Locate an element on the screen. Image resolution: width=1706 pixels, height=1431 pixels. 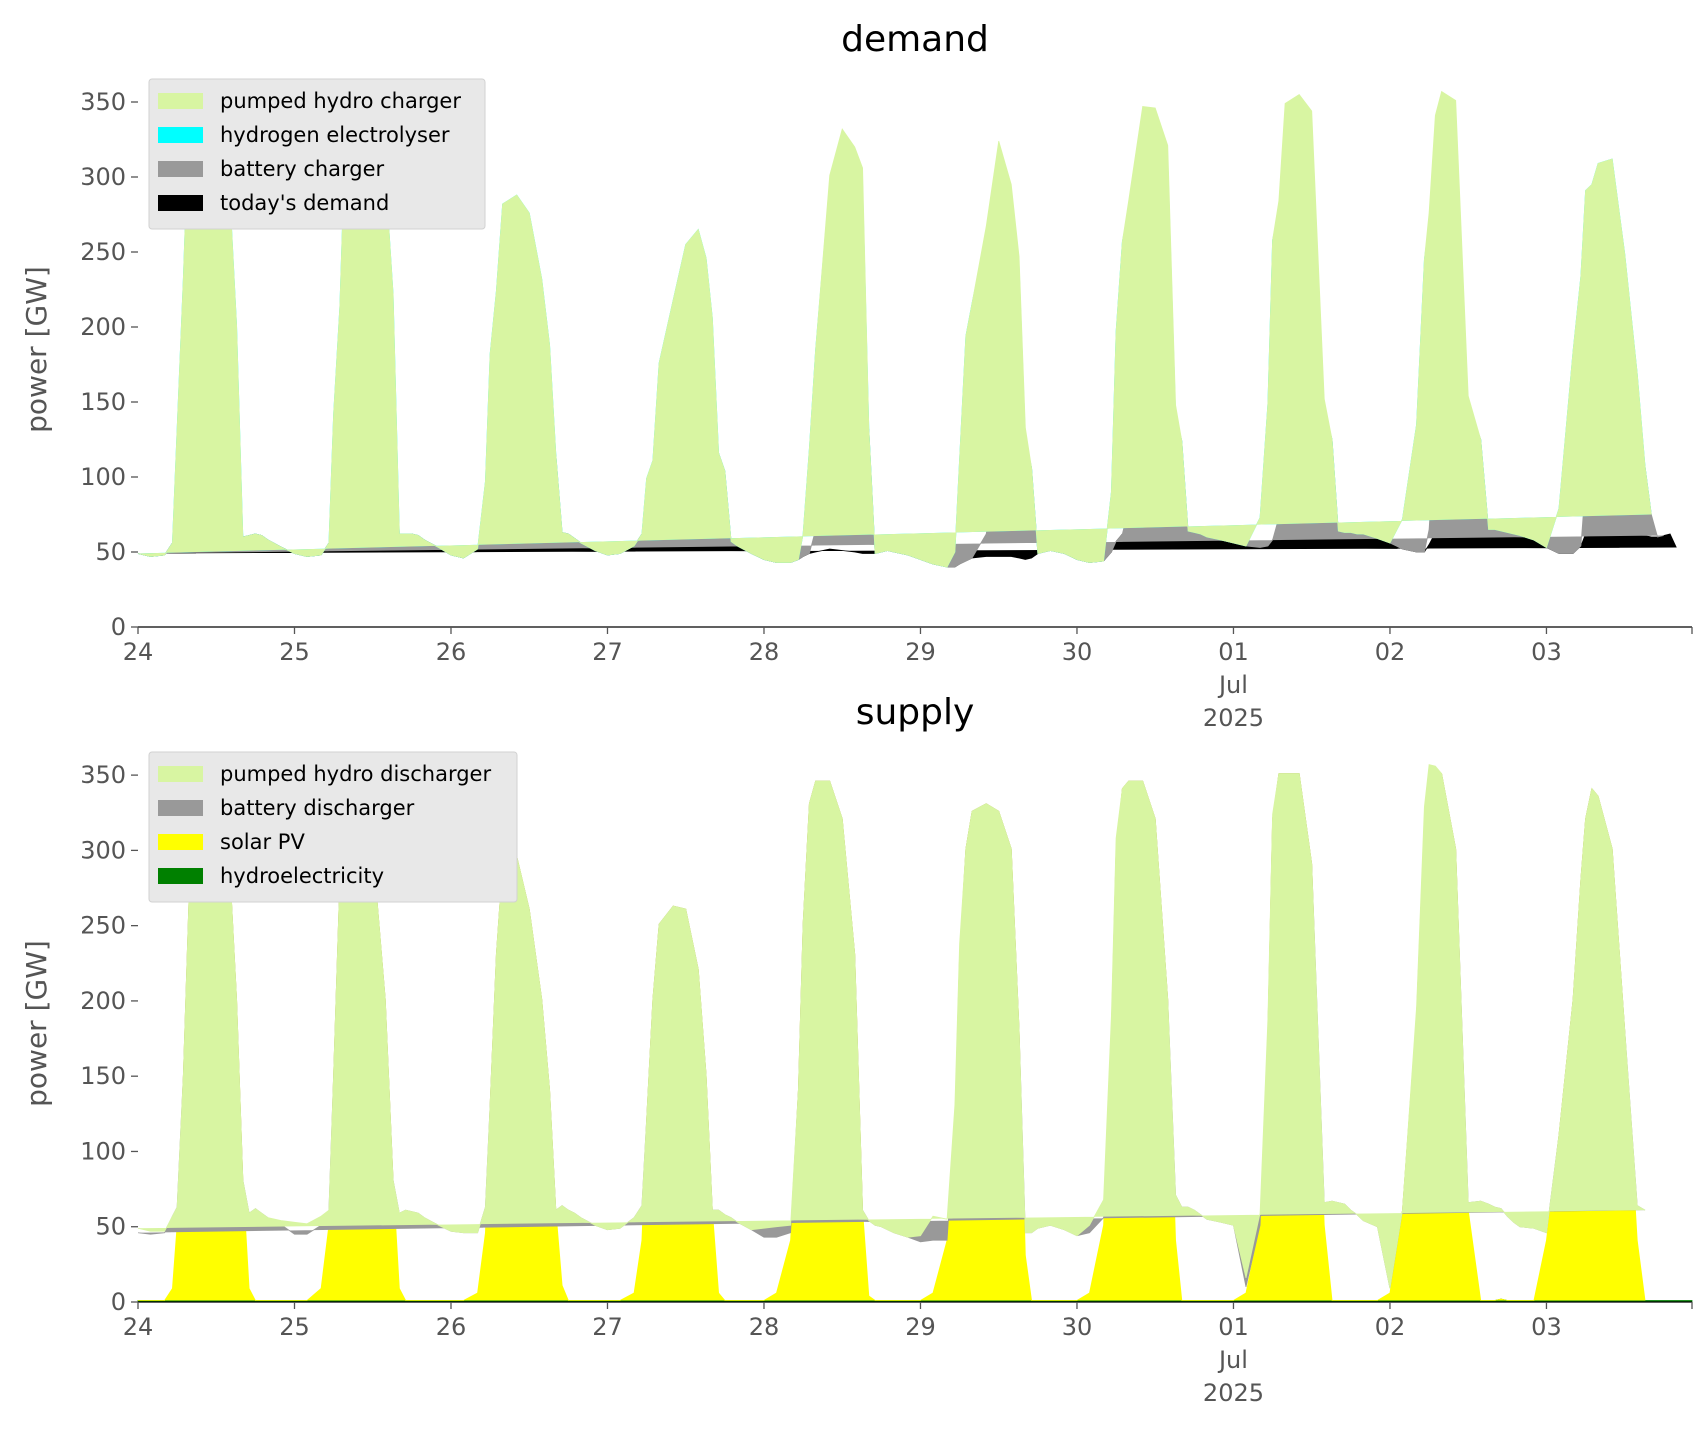
legend-label: today's demand is located at coordinates (304, 203).